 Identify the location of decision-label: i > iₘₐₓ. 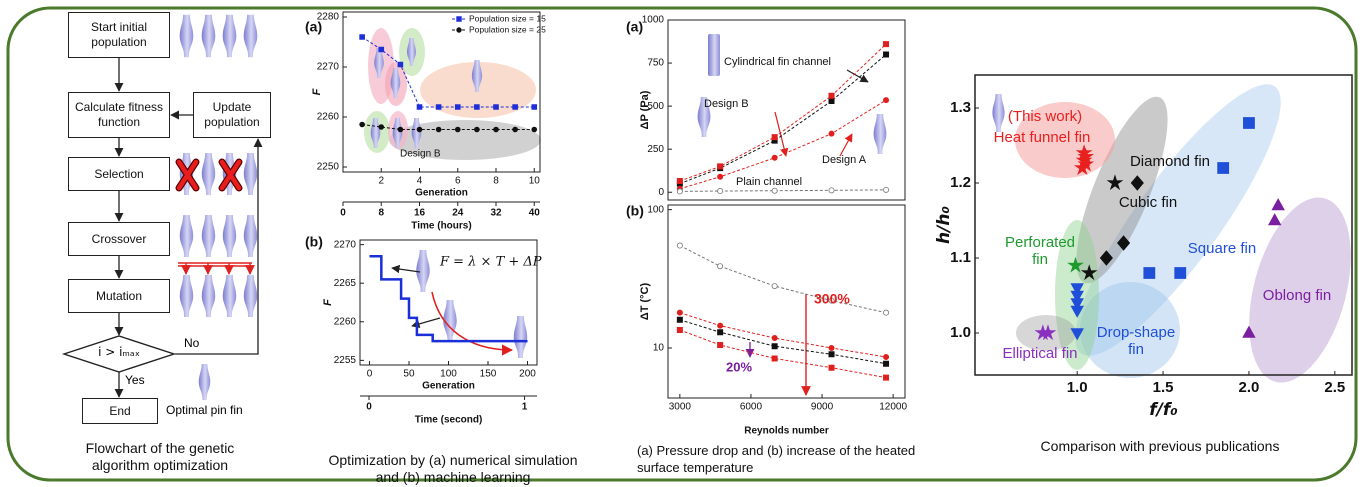
(119, 352).